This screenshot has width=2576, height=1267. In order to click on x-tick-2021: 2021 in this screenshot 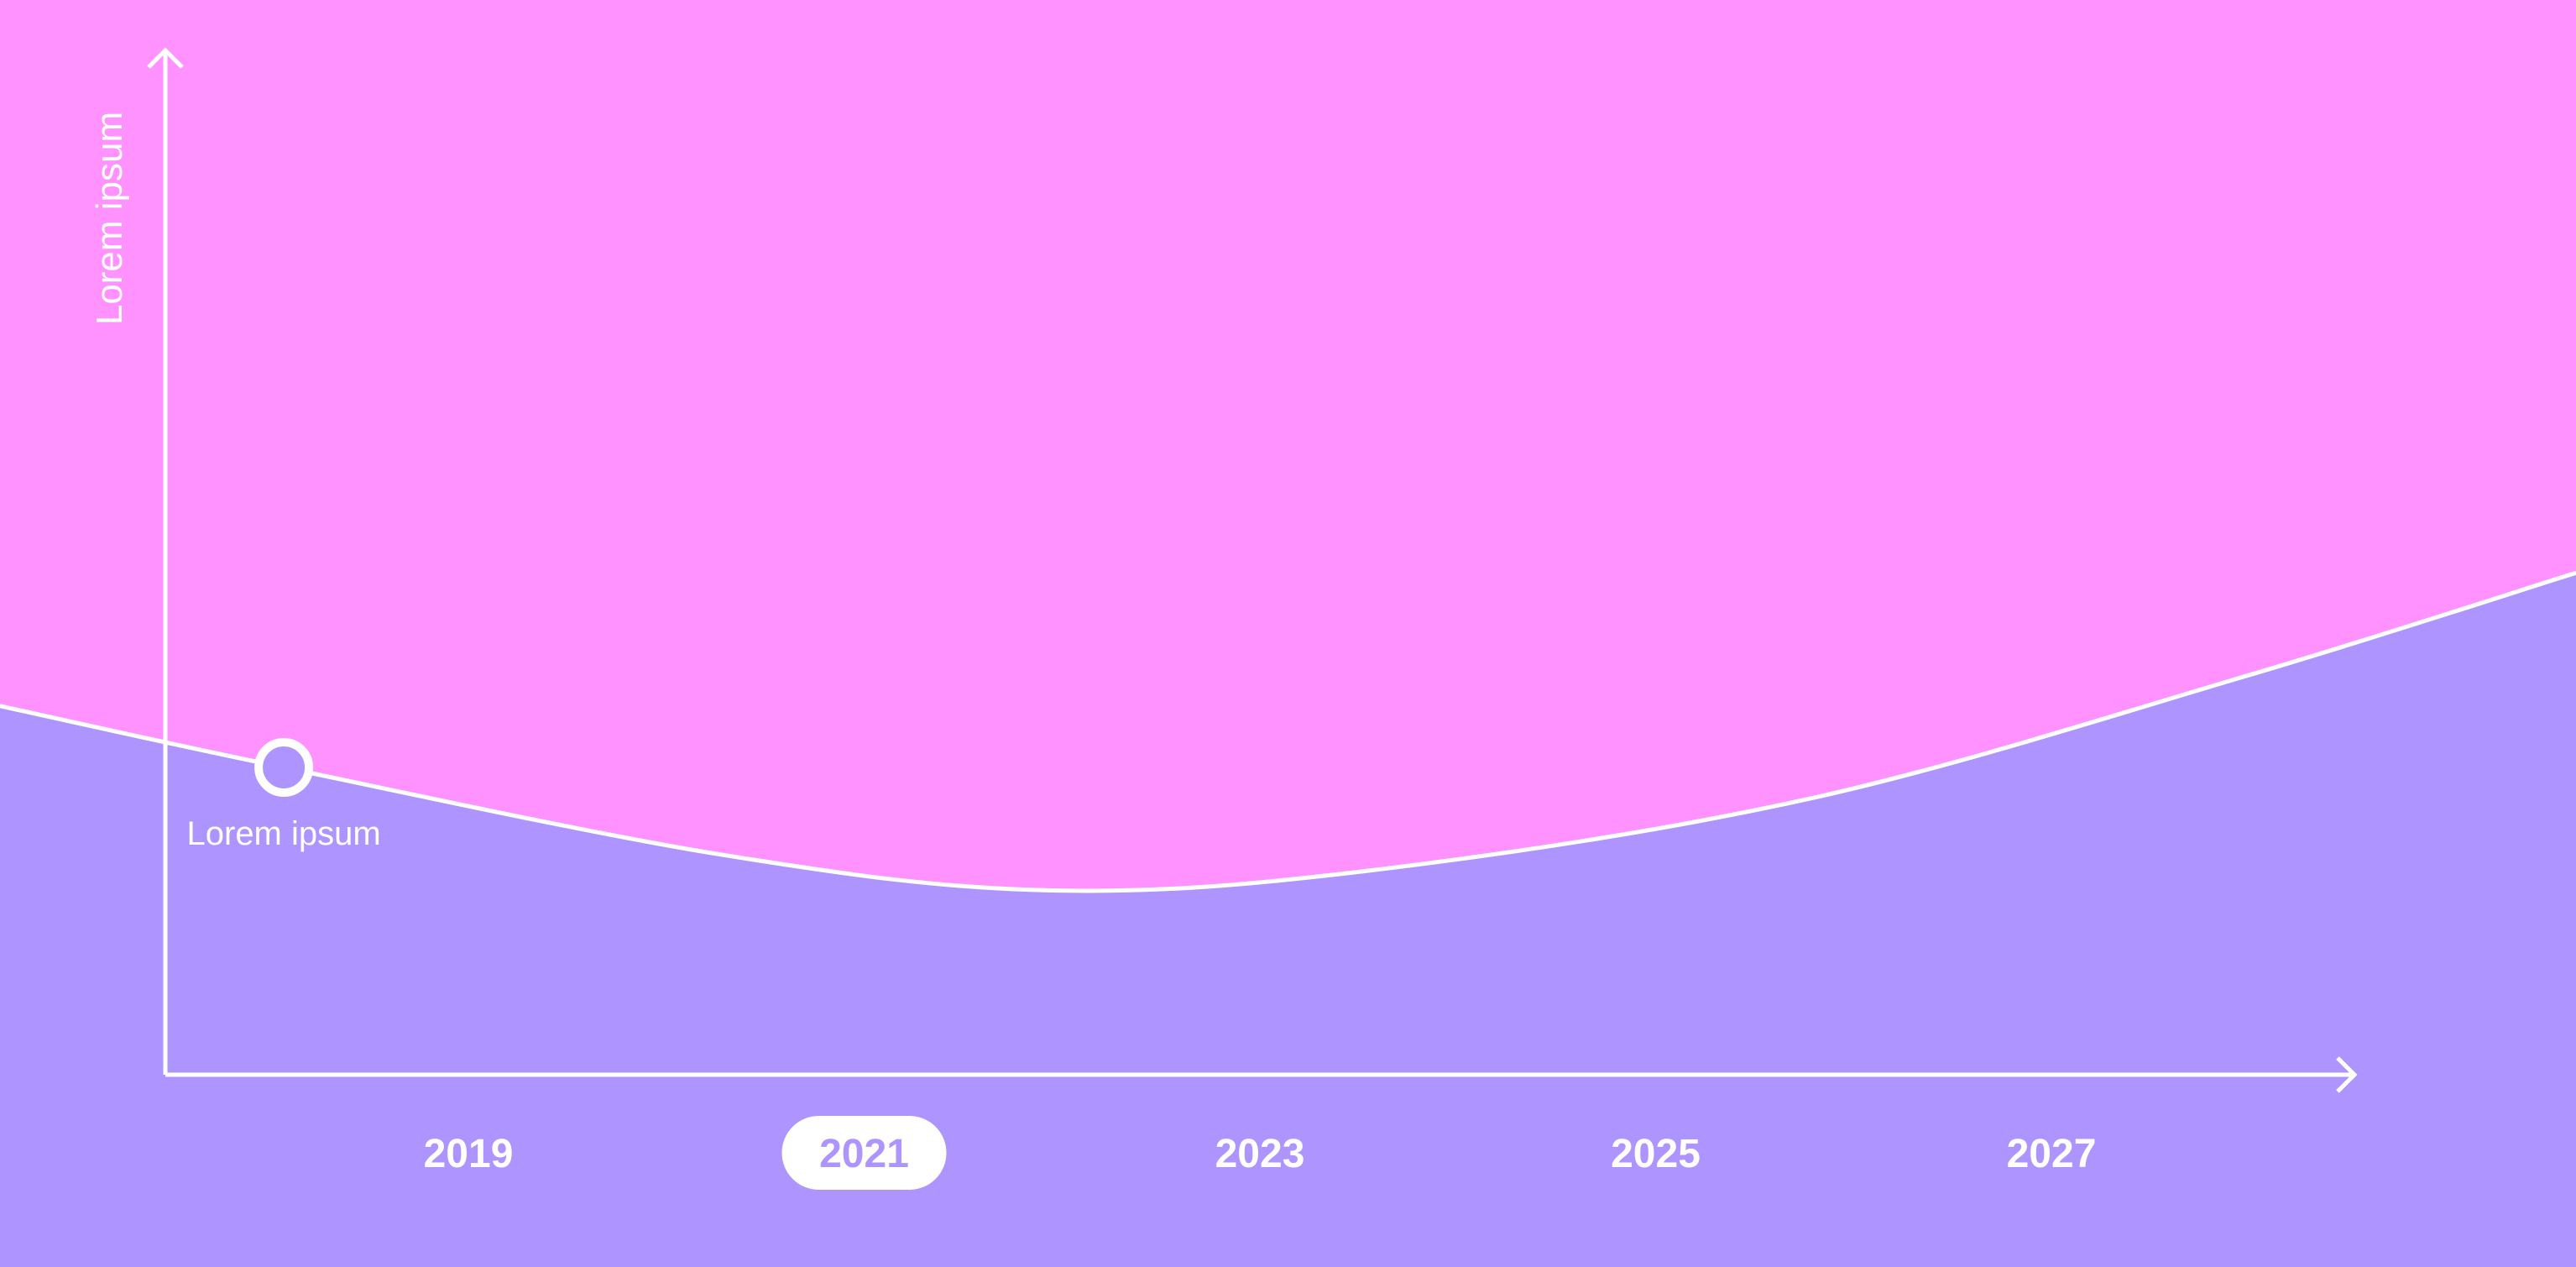, I will do `click(864, 1153)`.